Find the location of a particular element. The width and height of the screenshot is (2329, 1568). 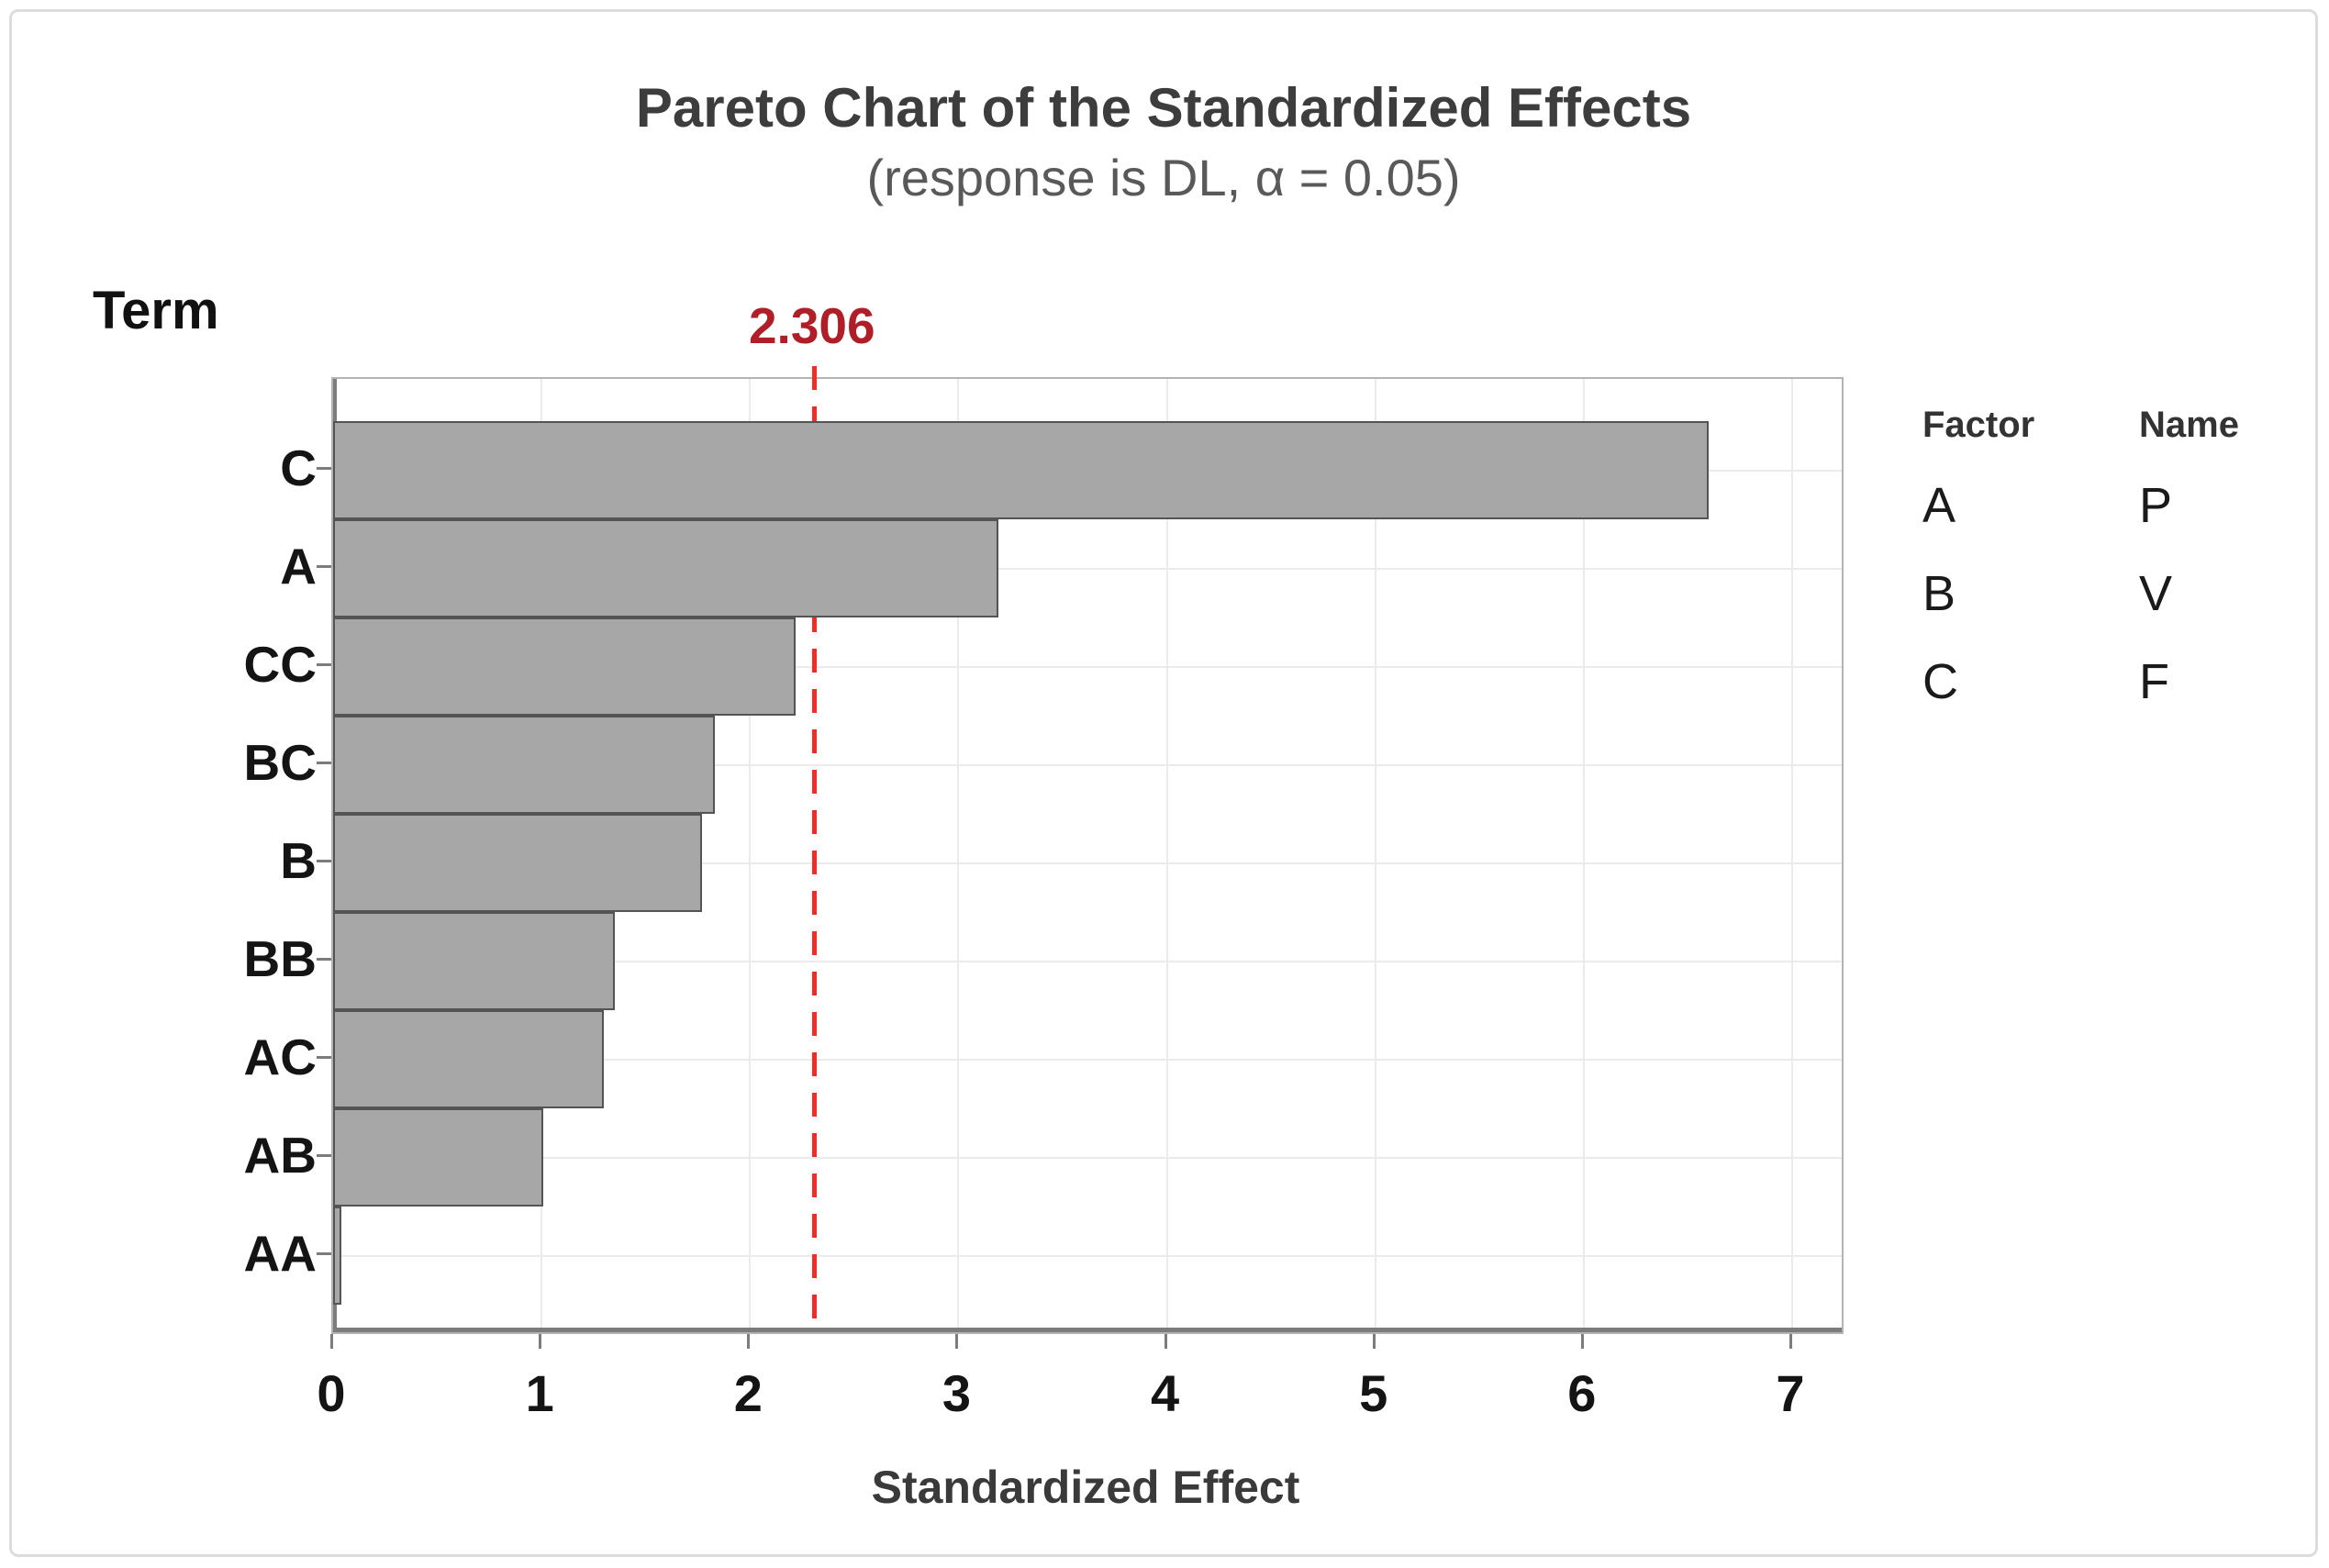

x-tick-label: 7 is located at coordinates (1791, 1393).